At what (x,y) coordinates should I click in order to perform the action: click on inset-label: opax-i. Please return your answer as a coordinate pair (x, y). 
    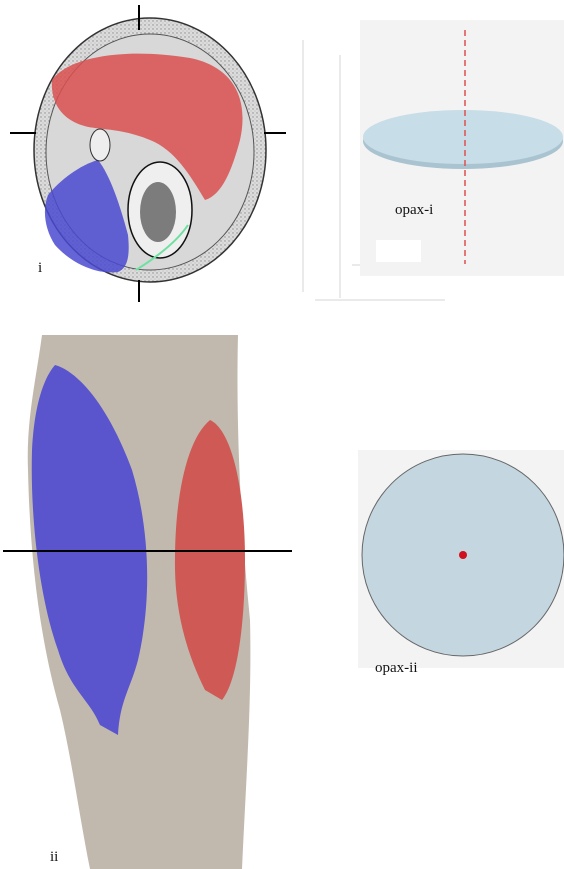
    Looking at the image, I should click on (414, 210).